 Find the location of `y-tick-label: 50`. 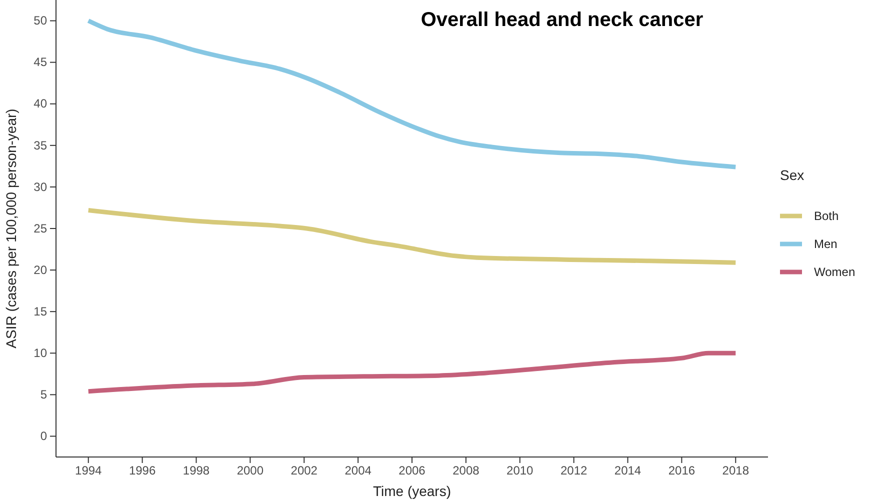

y-tick-label: 50 is located at coordinates (41, 21).